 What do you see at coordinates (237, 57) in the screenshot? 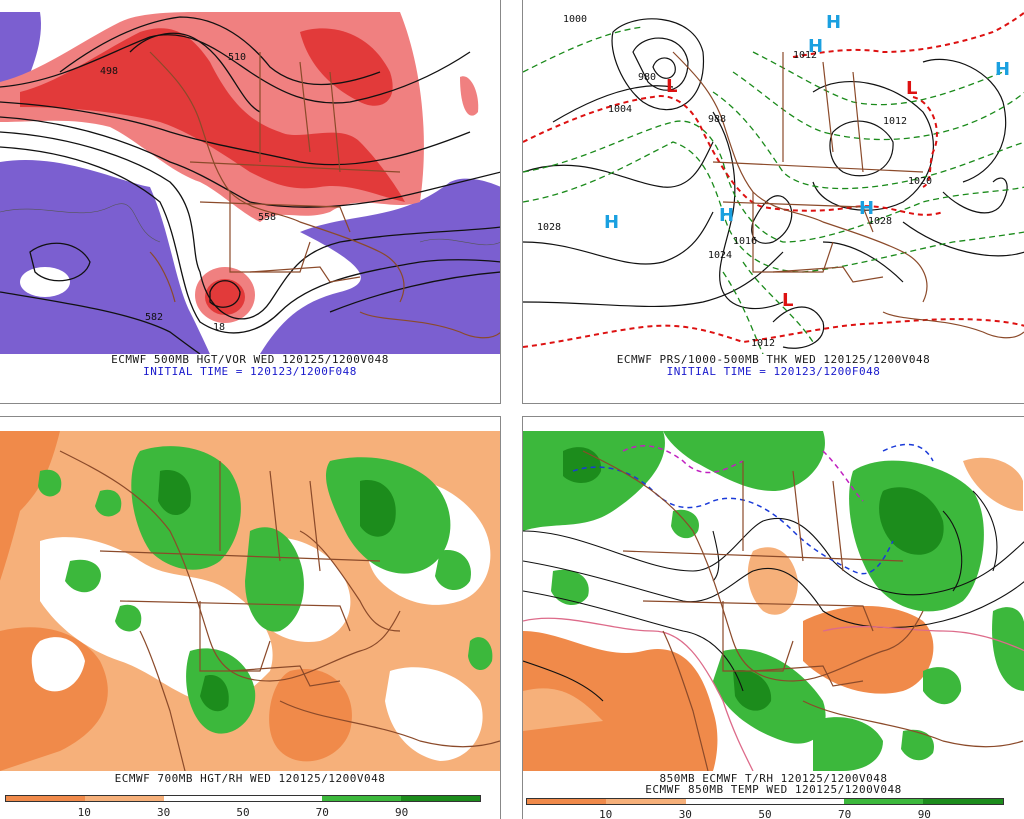
I see `contour-label: 510` at bounding box center [237, 57].